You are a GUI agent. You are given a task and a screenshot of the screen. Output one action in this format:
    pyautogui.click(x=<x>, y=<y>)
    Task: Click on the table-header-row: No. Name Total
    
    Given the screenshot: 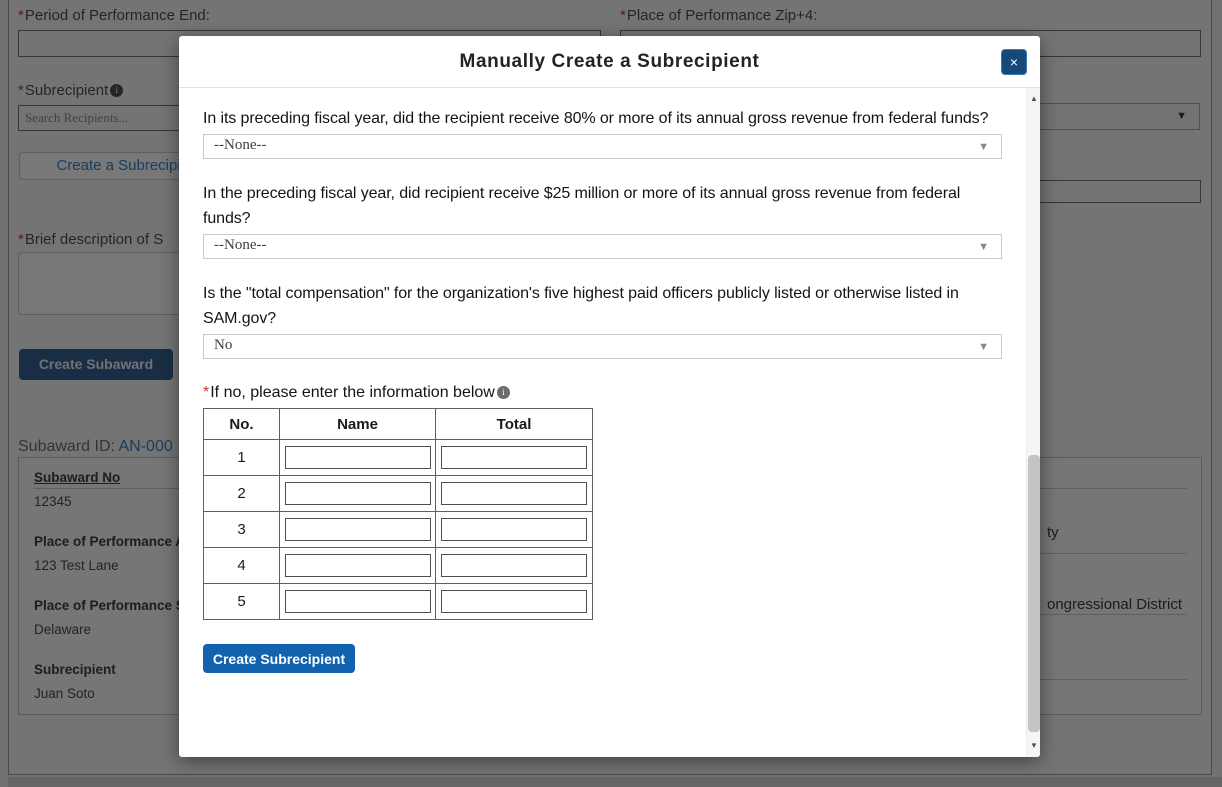 What is the action you would take?
    pyautogui.click(x=398, y=424)
    